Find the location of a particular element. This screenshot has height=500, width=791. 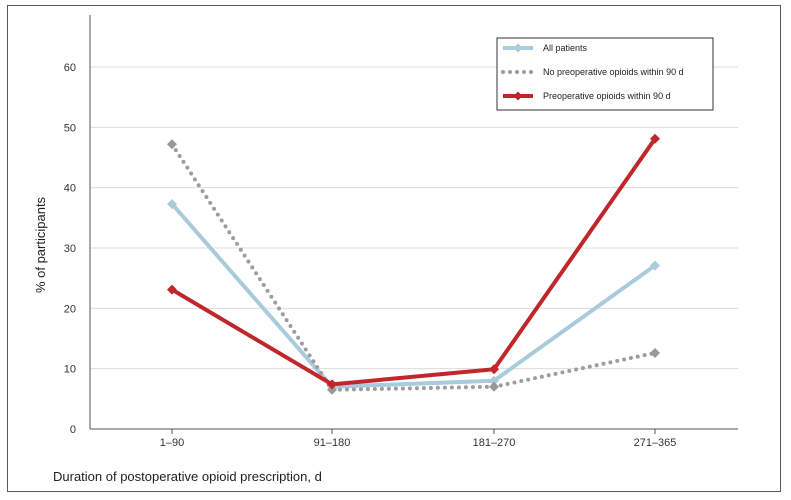

legend-label: All patients is located at coordinates (565, 48).